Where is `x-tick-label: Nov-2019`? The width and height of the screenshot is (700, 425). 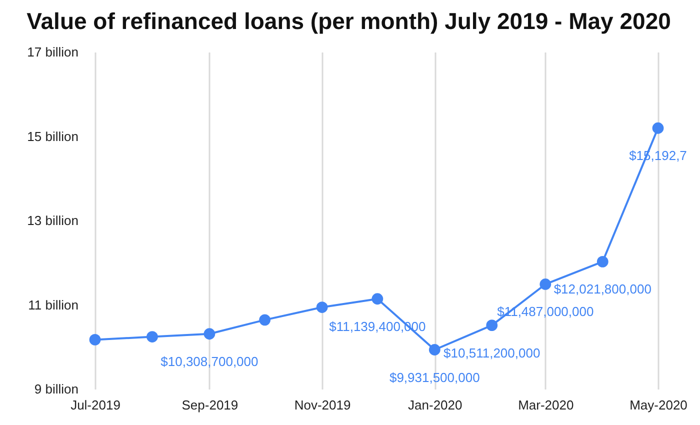 x-tick-label: Nov-2019 is located at coordinates (322, 405).